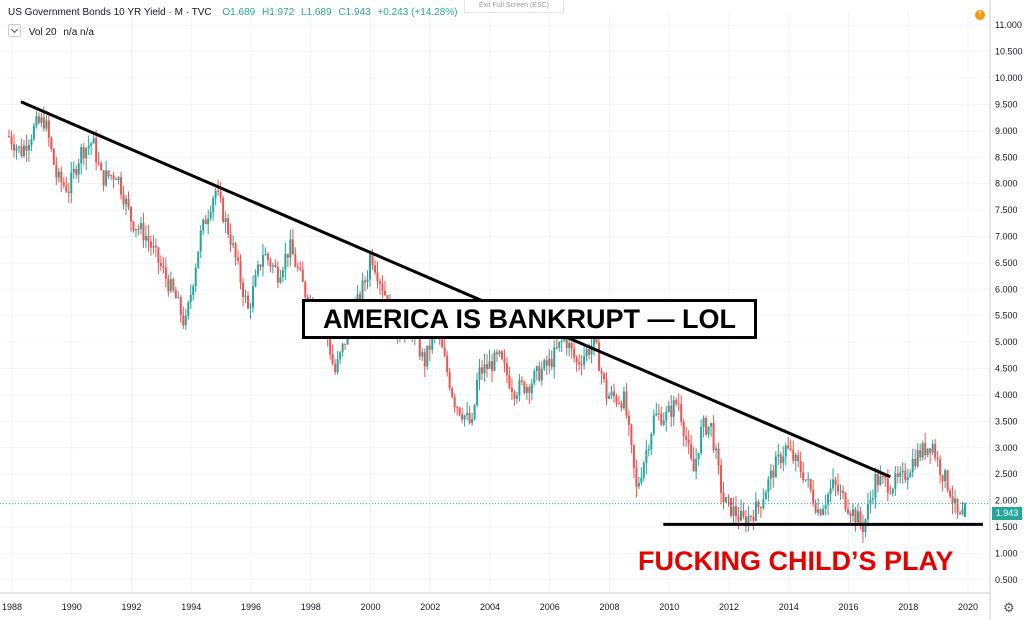  What do you see at coordinates (848, 607) in the screenshot?
I see `x-tick-label: 2016` at bounding box center [848, 607].